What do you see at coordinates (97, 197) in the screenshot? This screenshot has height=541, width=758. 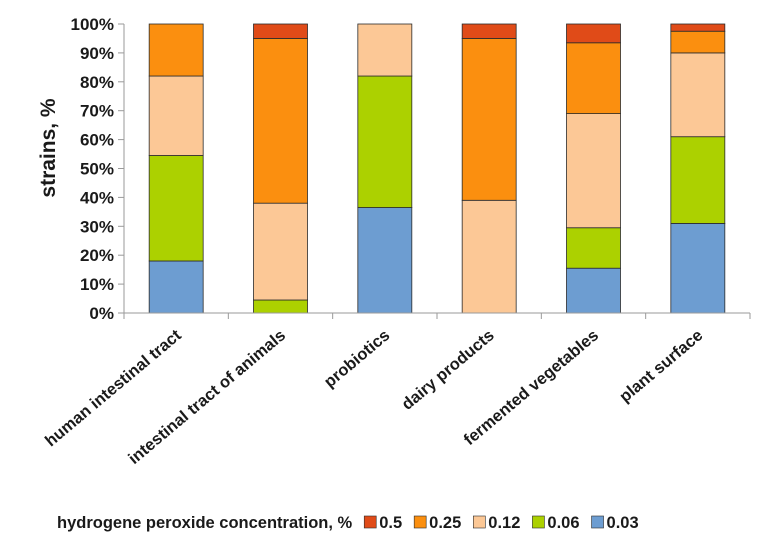 I see `y-tick-label: 40%` at bounding box center [97, 197].